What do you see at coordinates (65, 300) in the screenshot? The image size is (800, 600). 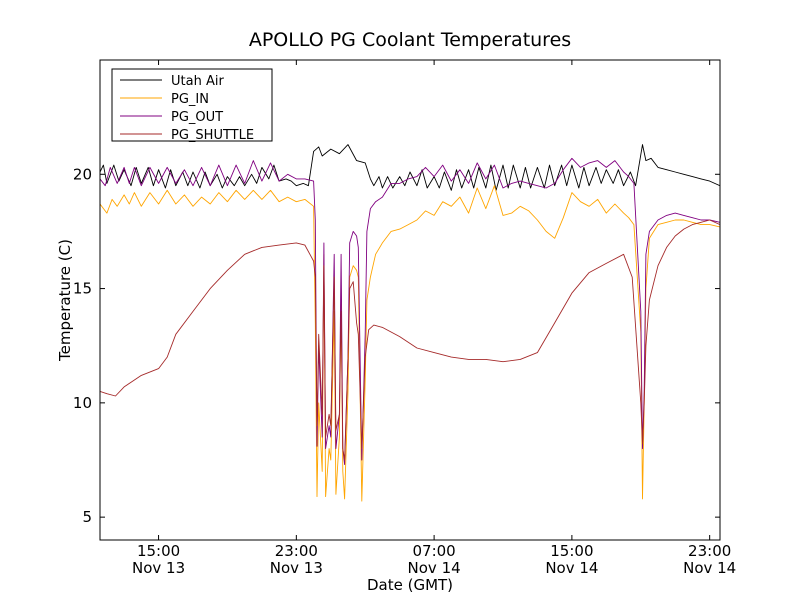 I see `y-axis-label: Temperature (C)` at bounding box center [65, 300].